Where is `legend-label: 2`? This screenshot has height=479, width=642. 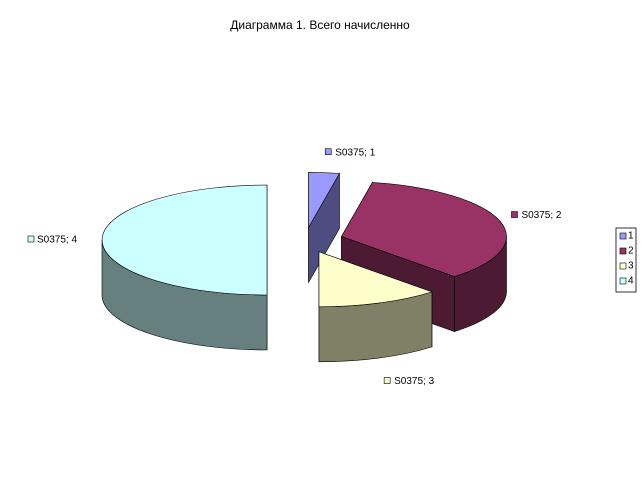
legend-label: 2 is located at coordinates (631, 251).